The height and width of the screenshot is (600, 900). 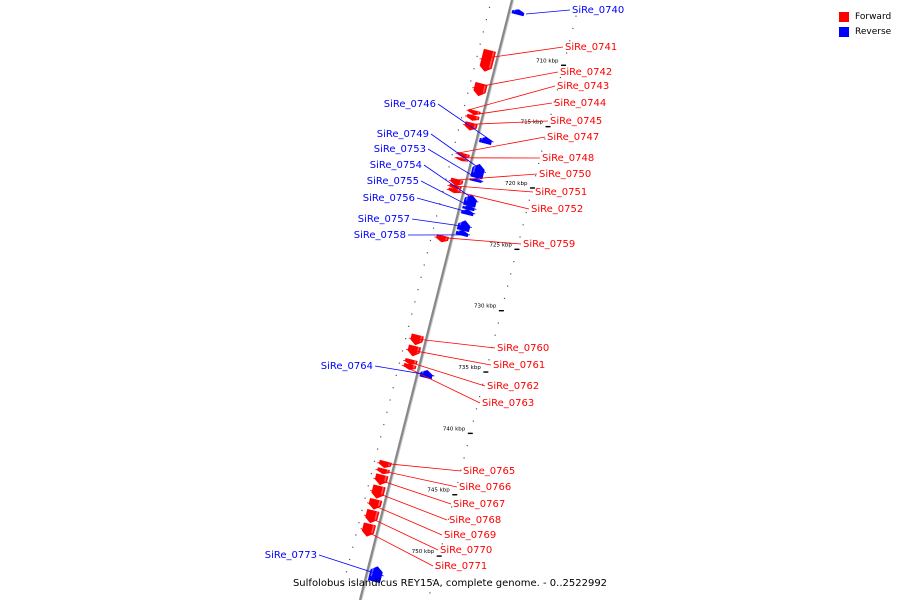 What do you see at coordinates (576, 121) in the screenshot?
I see `gene-label: SiRe_0745` at bounding box center [576, 121].